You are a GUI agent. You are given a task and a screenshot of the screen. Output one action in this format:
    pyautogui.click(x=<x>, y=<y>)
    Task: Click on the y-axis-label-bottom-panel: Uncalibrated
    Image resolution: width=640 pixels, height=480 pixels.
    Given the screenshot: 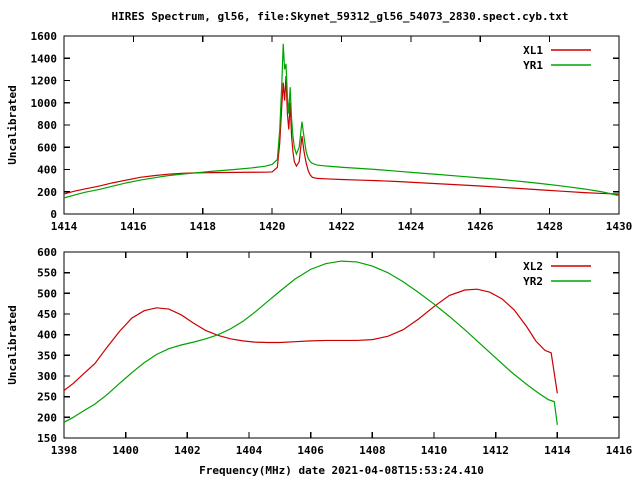 What is the action you would take?
    pyautogui.click(x=12, y=344)
    